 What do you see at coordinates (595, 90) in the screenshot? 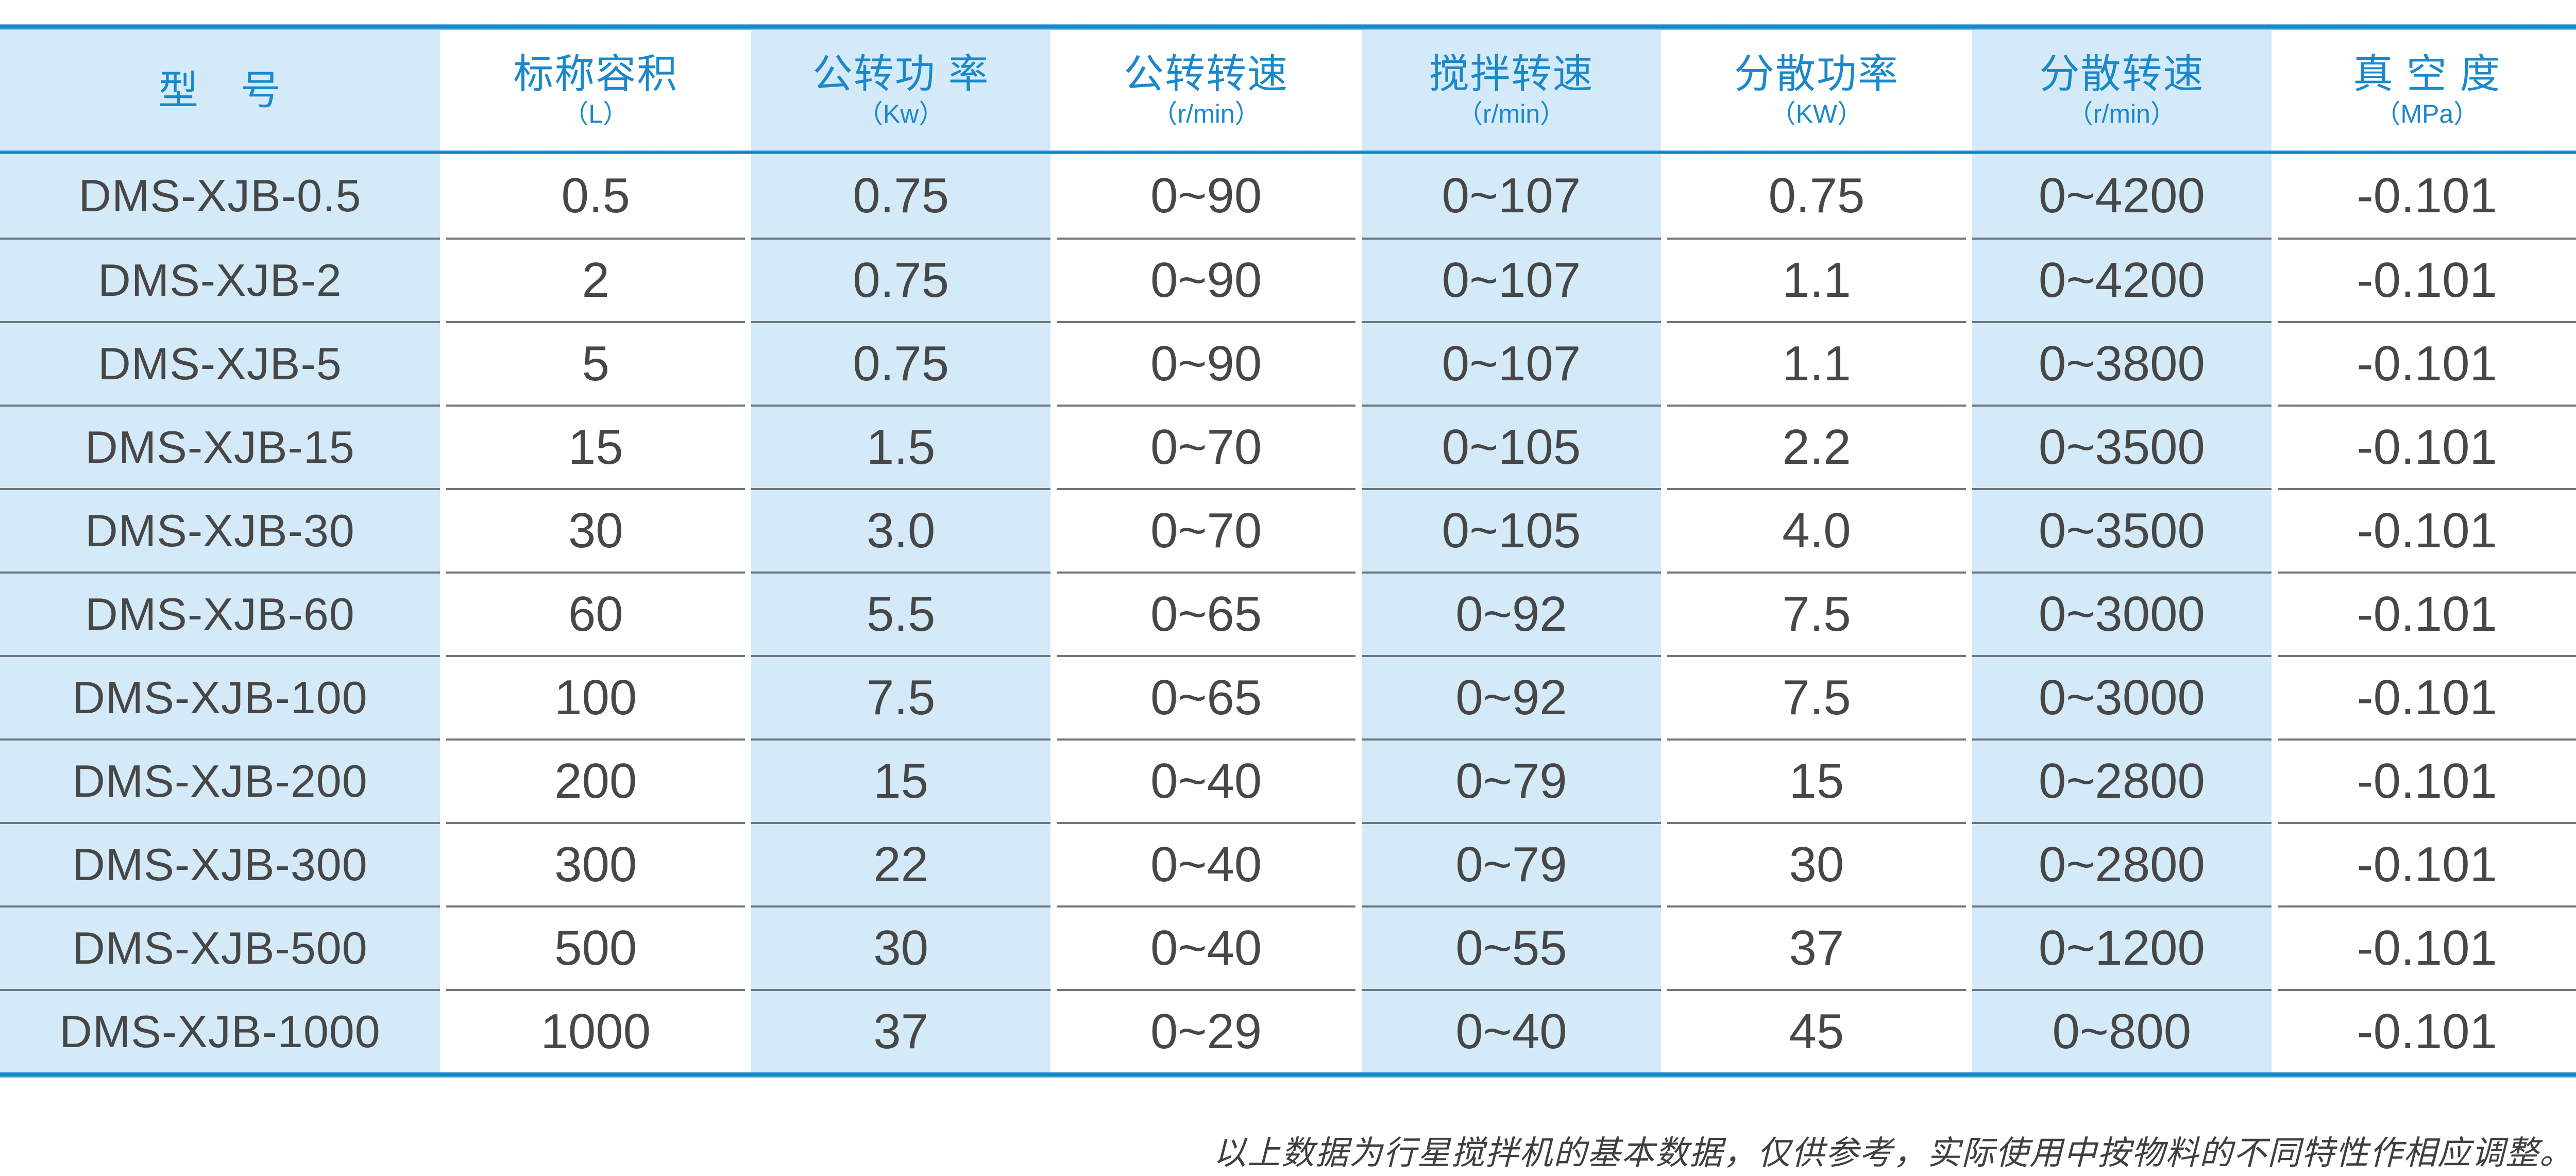
I see `column-header-nominal-capacity: 标称容积 （L）` at bounding box center [595, 90].